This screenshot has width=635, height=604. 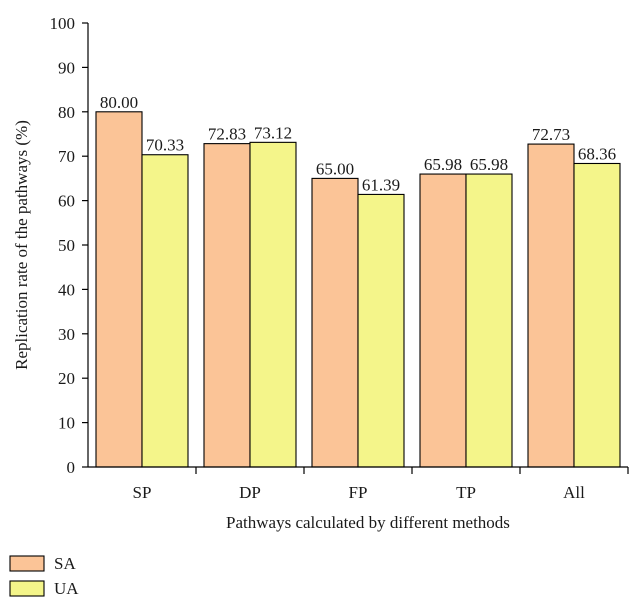 I want to click on bar-sa-fp, so click(x=335, y=322).